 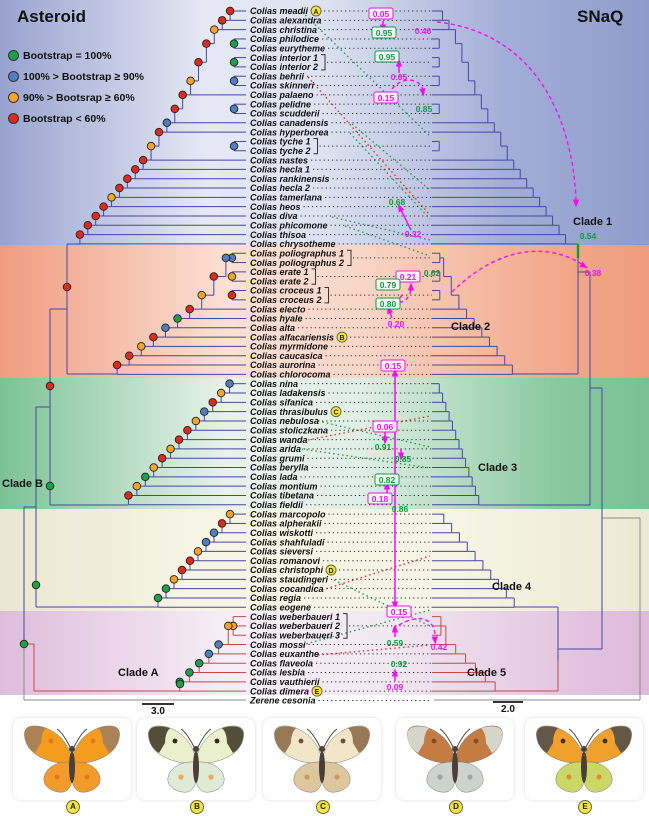 I want to click on support-value: 0.20, so click(x=396, y=324).